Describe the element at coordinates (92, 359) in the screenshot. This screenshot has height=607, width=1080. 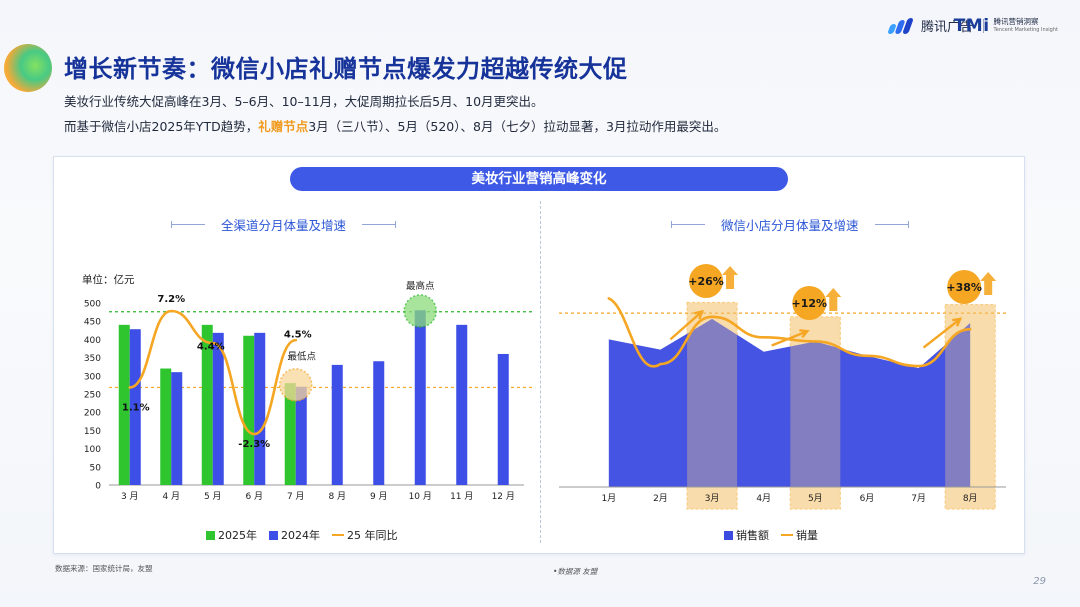
I see `y-tick-label: 350` at that location.